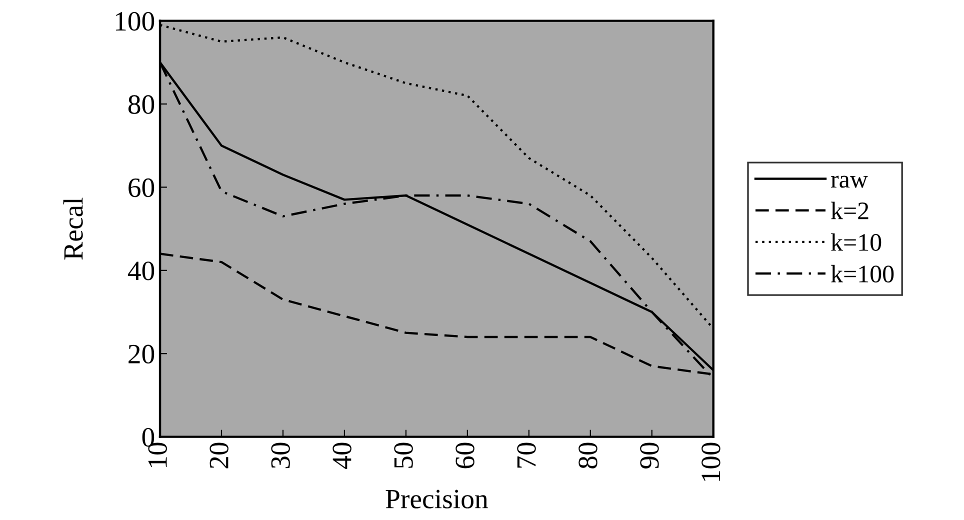 Image resolution: width=964 pixels, height=520 pixels. I want to click on x-tick-label: 90, so click(649, 455).